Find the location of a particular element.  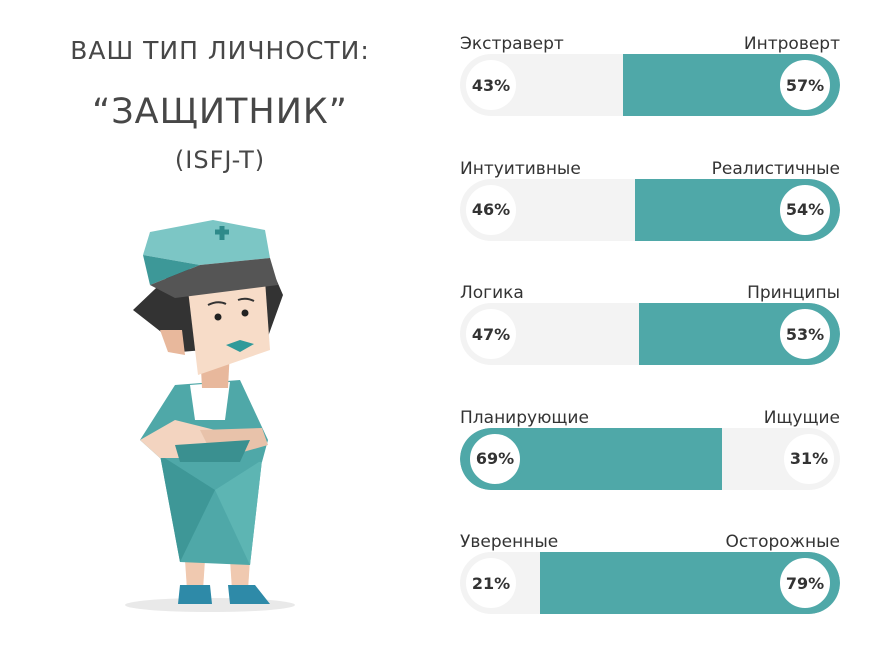

right-percent: 54% is located at coordinates (805, 209).